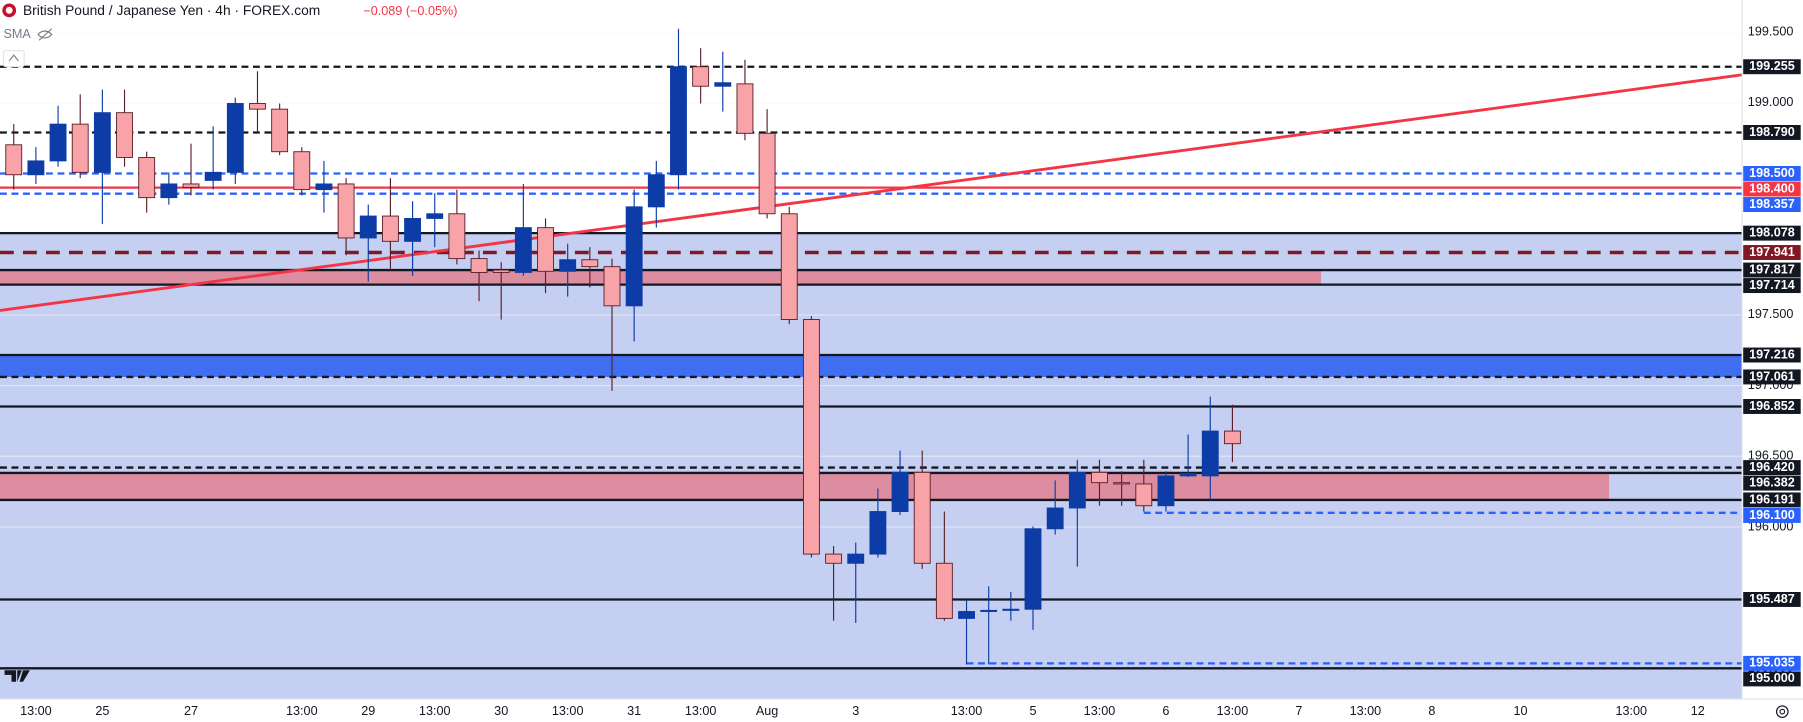 The height and width of the screenshot is (722, 1803). I want to click on level-label: 196.420, so click(1772, 467).